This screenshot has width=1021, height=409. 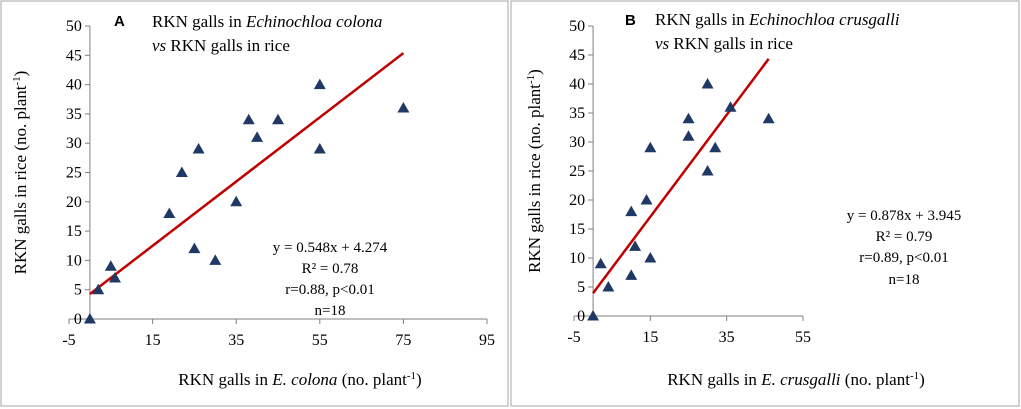 I want to click on x-axis-title: RKN galls in E. colona (no. plant-1), so click(x=299, y=379).